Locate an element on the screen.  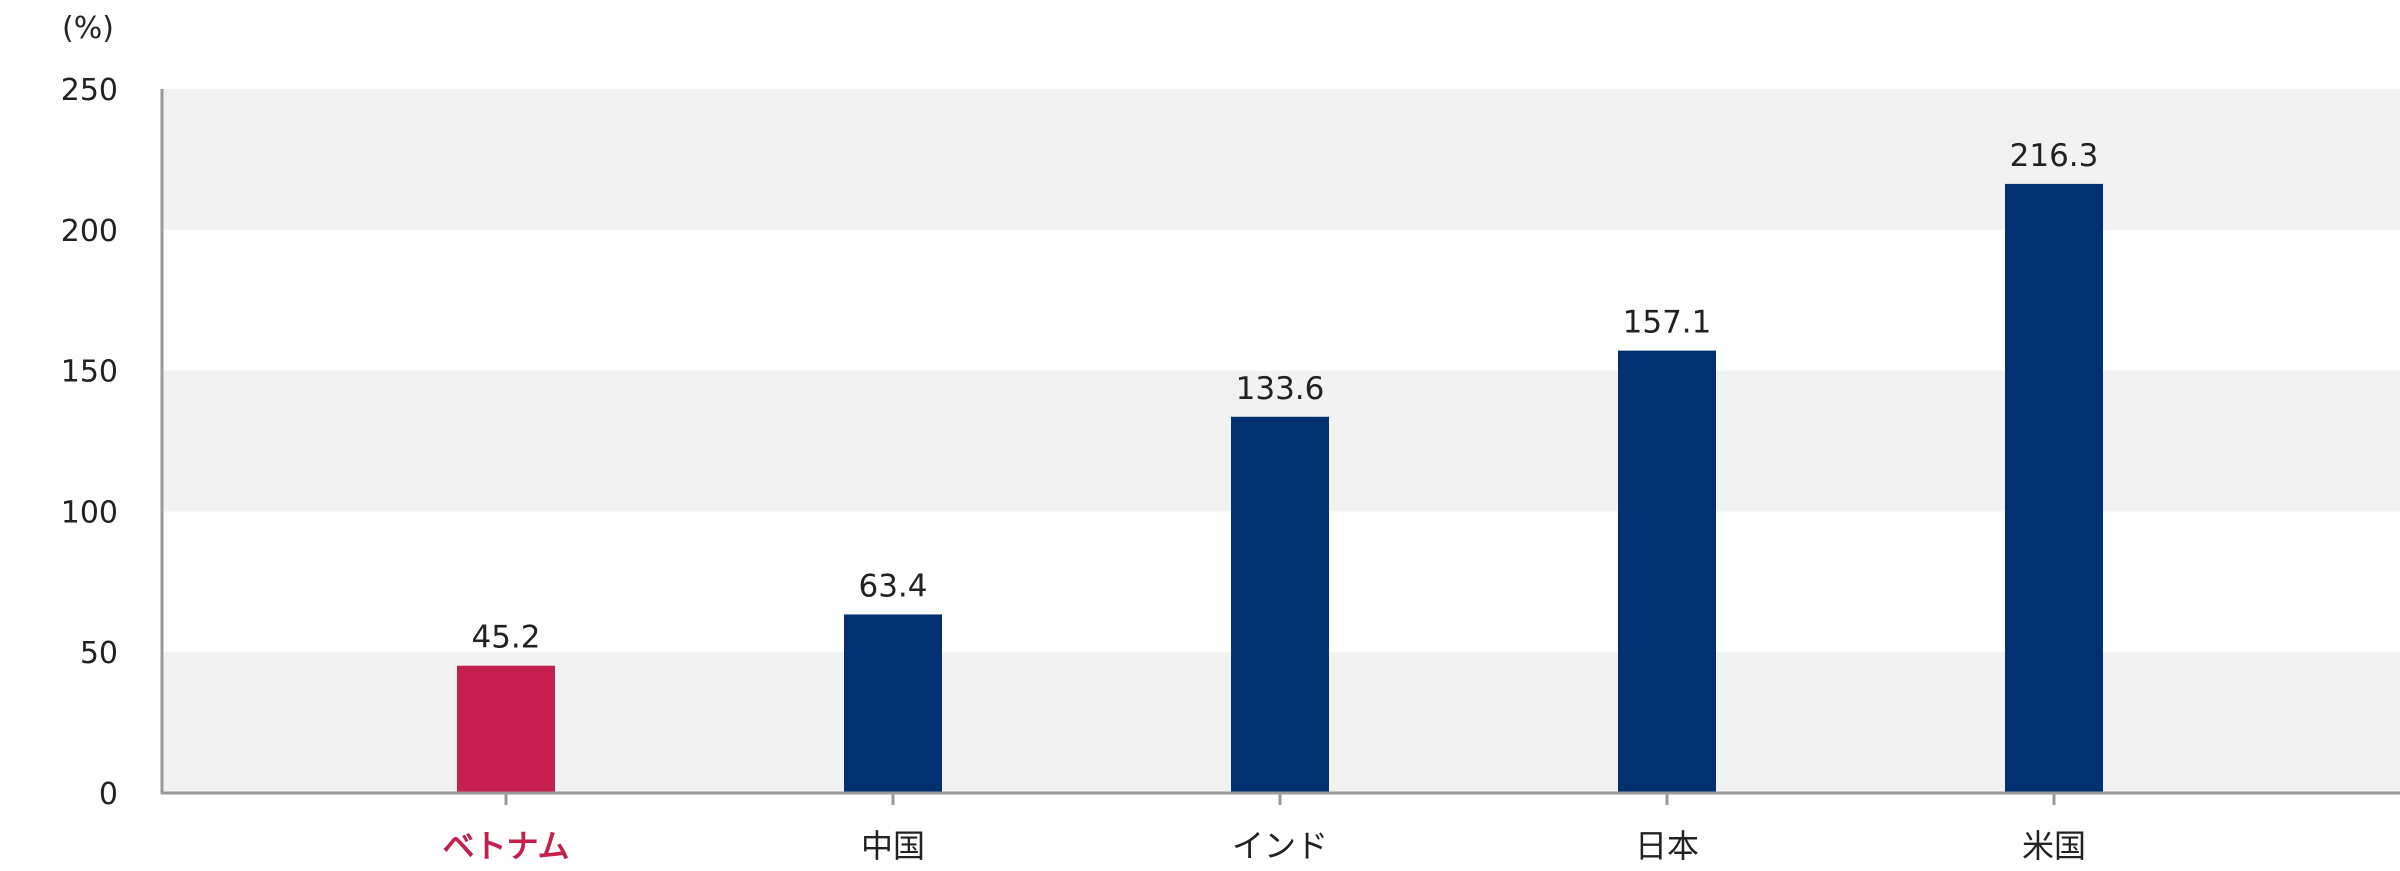
x-tick-label: 米国 is located at coordinates (2054, 846).